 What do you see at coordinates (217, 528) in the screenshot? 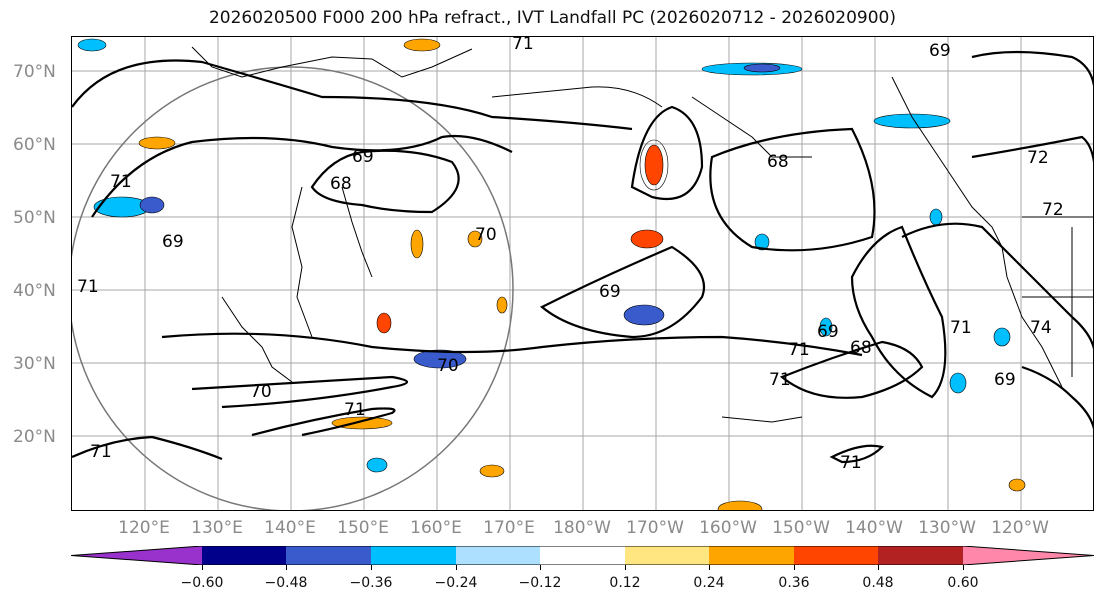
I see `lon-label-130e: 130°E` at bounding box center [217, 528].